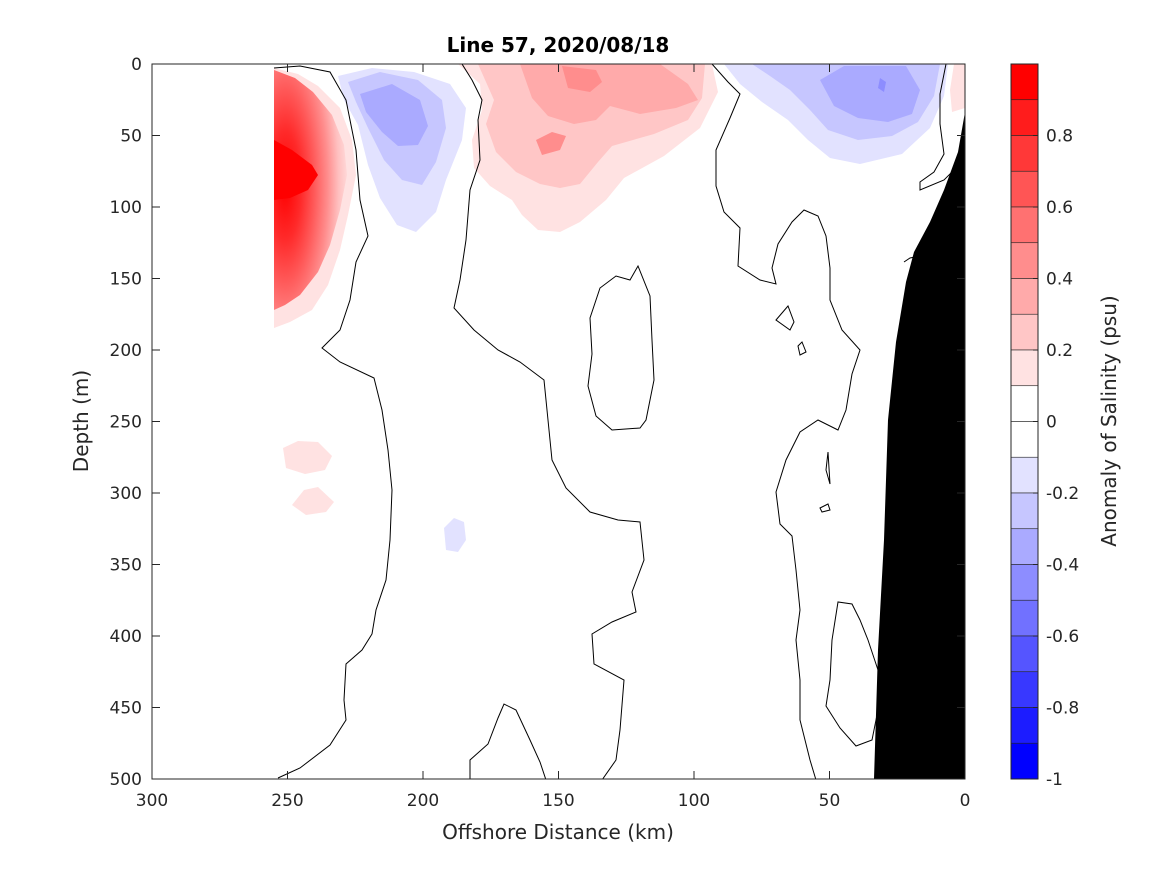 This screenshot has height=875, width=1167. I want to click on y-tick-label: 500, so click(126, 780).